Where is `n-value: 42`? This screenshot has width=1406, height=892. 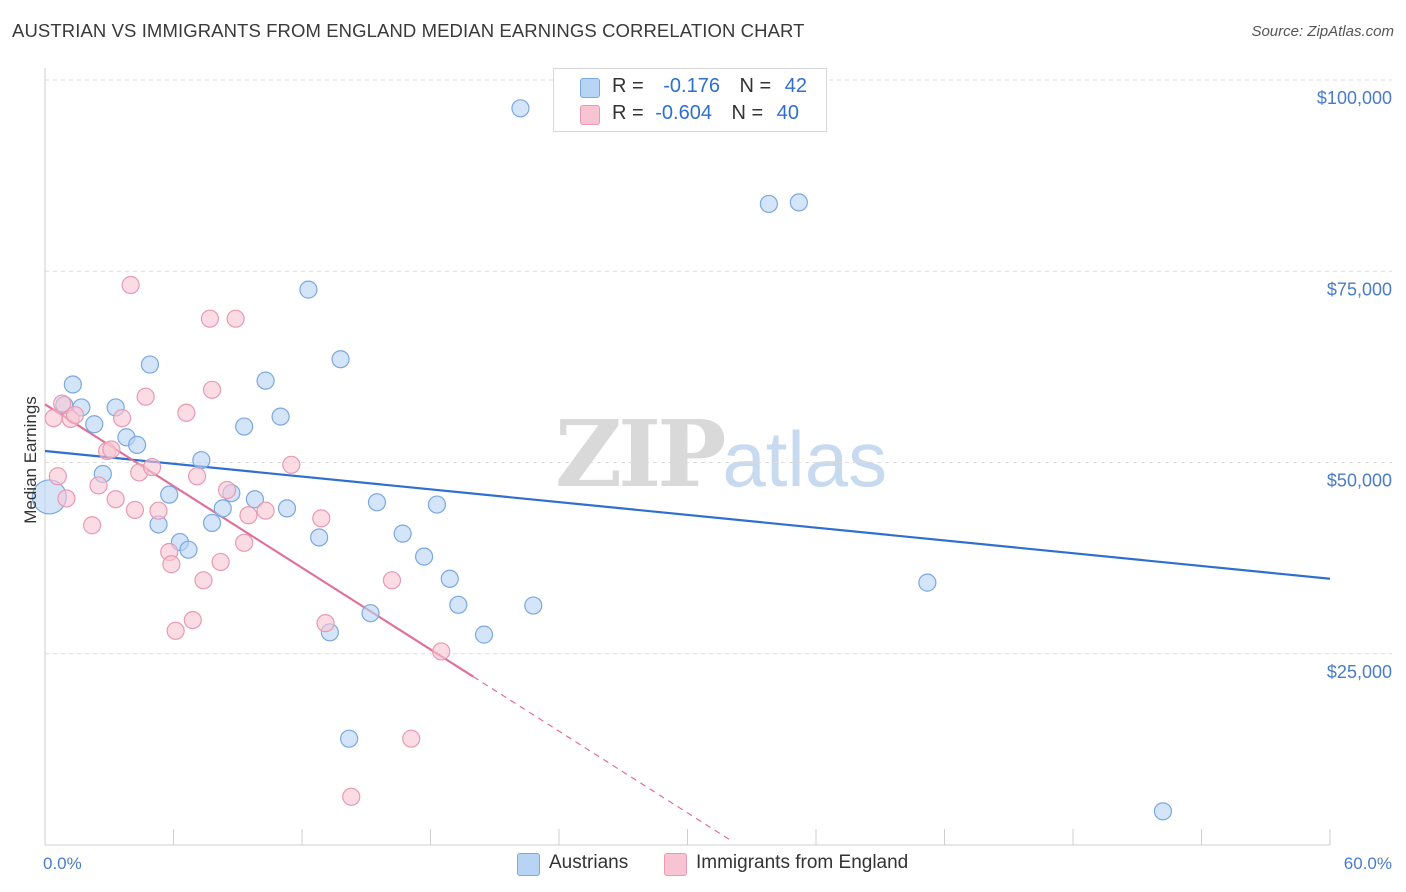
n-value: 42 is located at coordinates (796, 86).